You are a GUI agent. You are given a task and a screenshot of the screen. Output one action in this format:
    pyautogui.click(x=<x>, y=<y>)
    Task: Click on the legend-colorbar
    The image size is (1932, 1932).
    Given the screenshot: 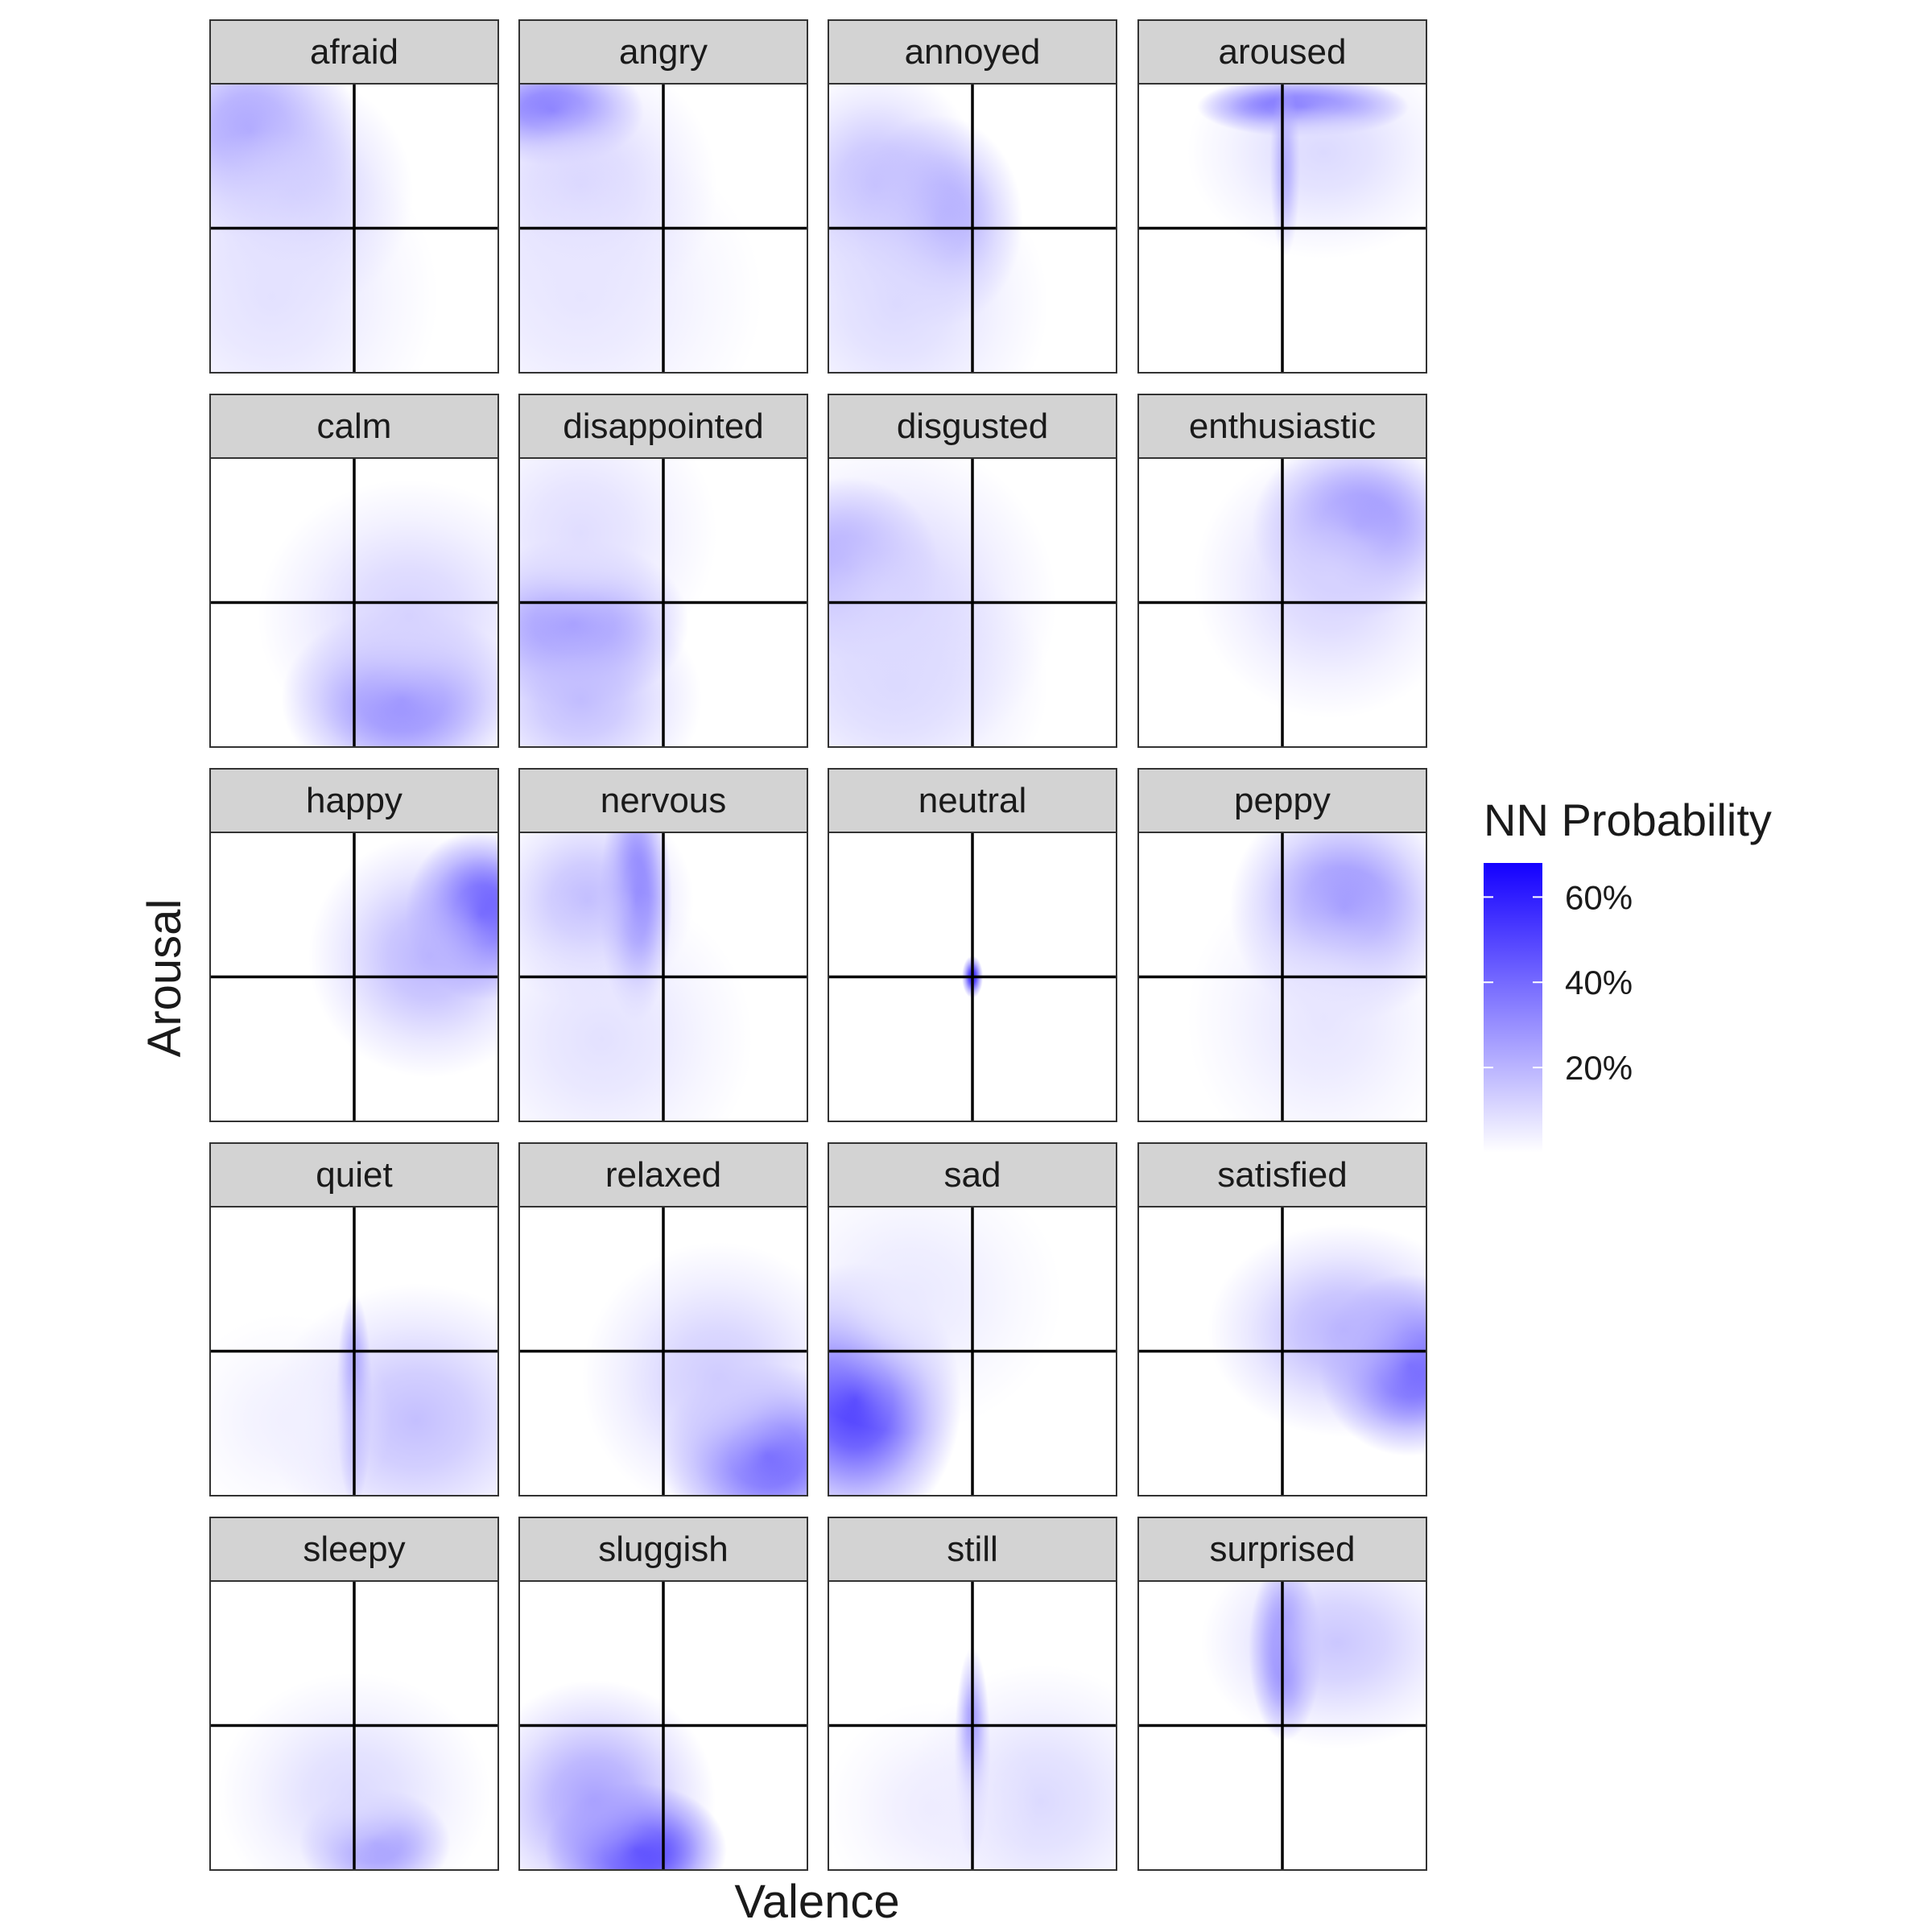 What is the action you would take?
    pyautogui.click(x=1513, y=1008)
    